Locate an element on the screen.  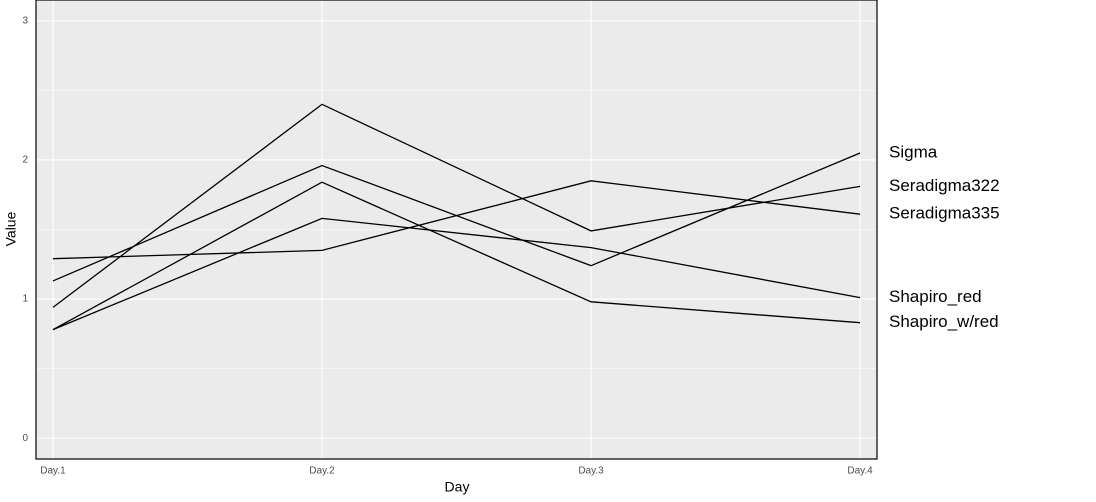
y-axis-title: Value is located at coordinates (11, 228).